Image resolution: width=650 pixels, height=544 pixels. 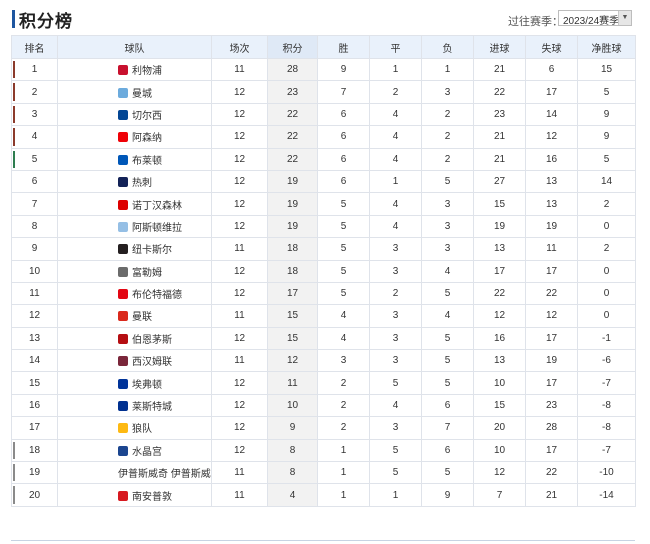 I want to click on team-name: 曼城, so click(x=142, y=94).